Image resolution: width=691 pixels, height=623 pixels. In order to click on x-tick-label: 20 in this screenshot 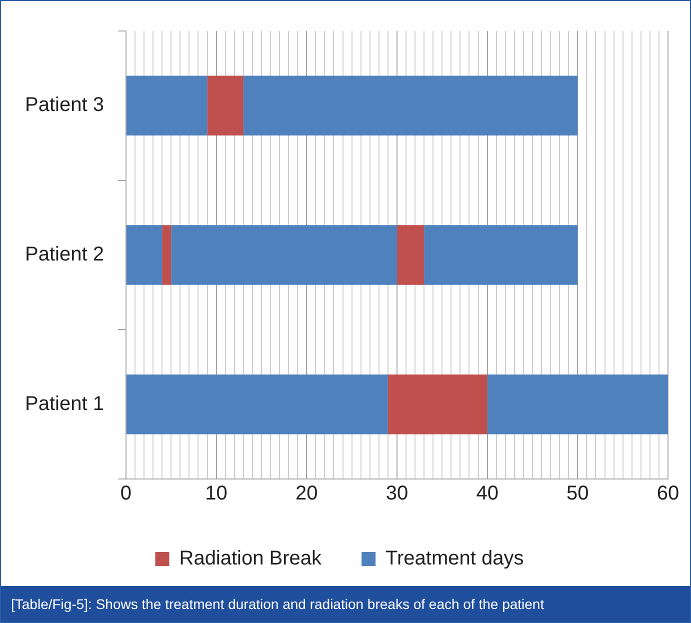, I will do `click(307, 493)`.